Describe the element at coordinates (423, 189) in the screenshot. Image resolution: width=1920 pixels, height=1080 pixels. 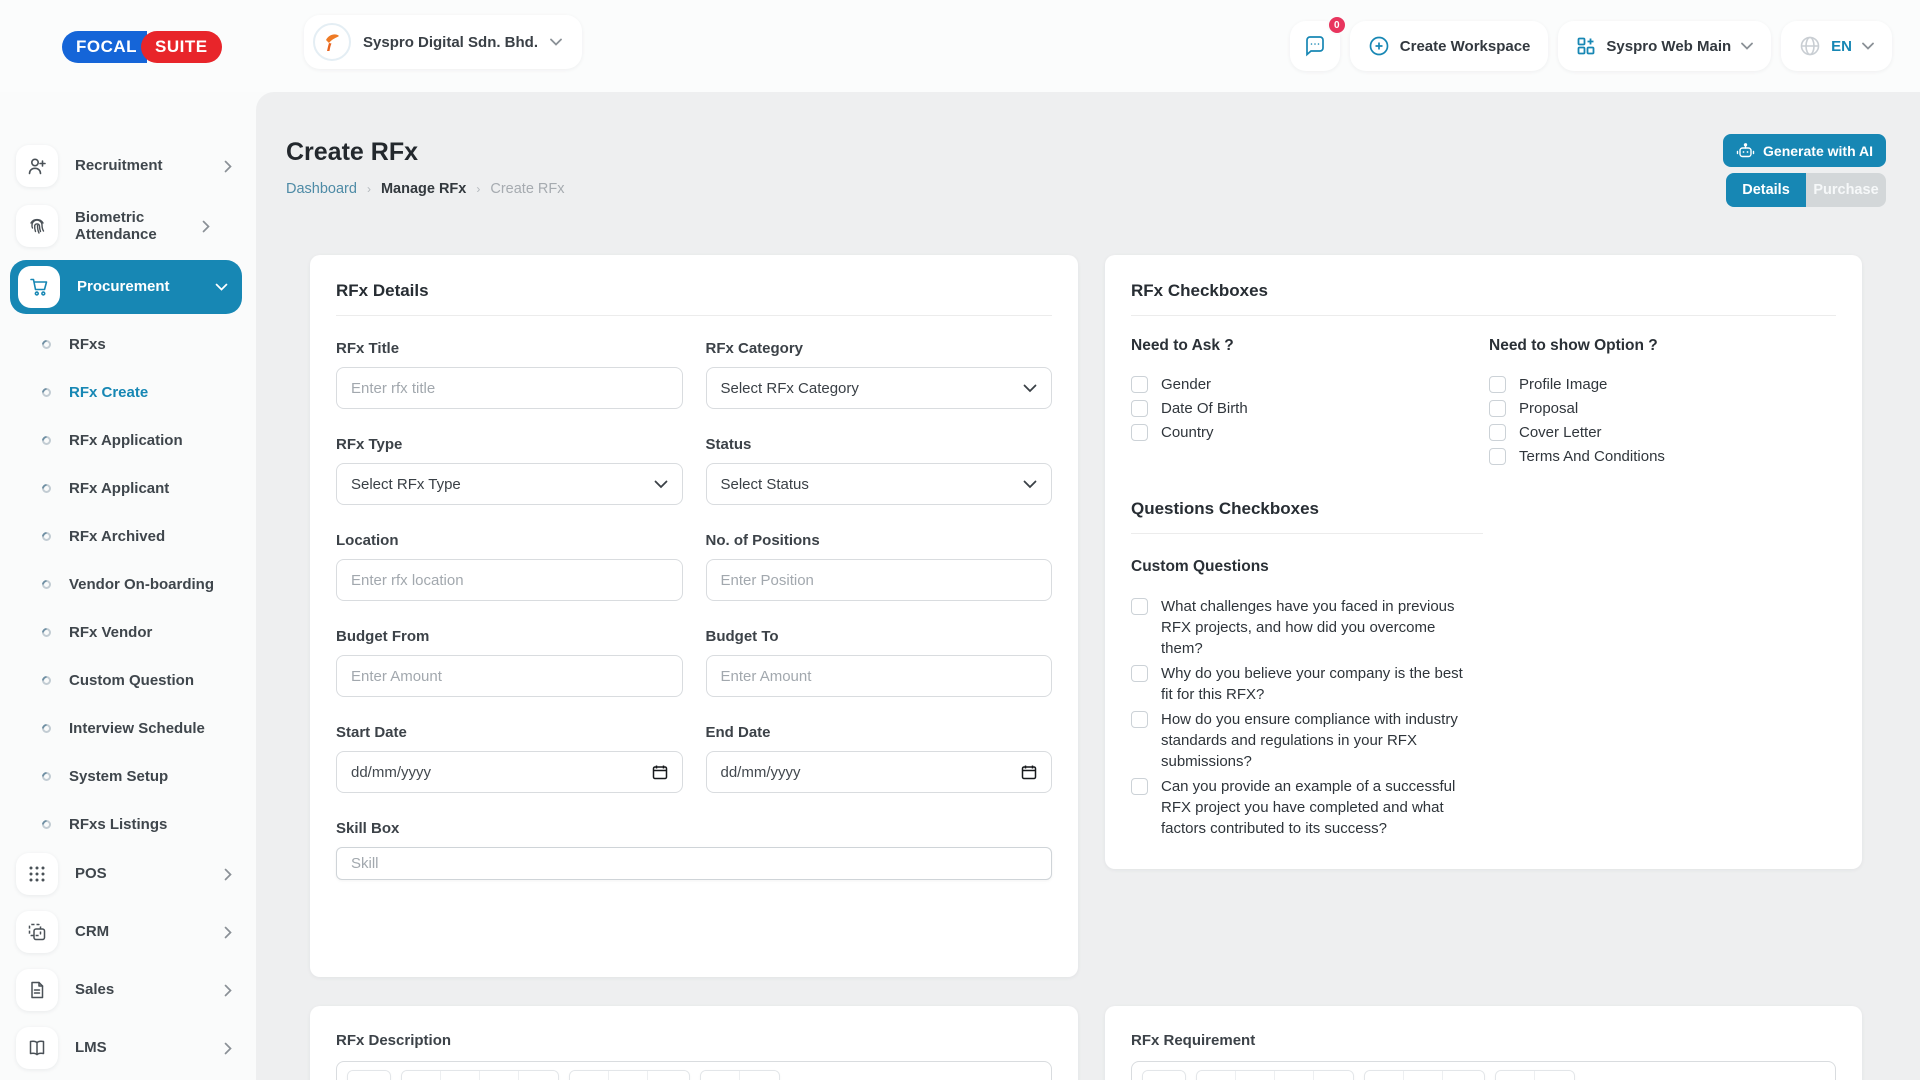
I see `breadcrumb-manage-rfx: Manage RFx` at that location.